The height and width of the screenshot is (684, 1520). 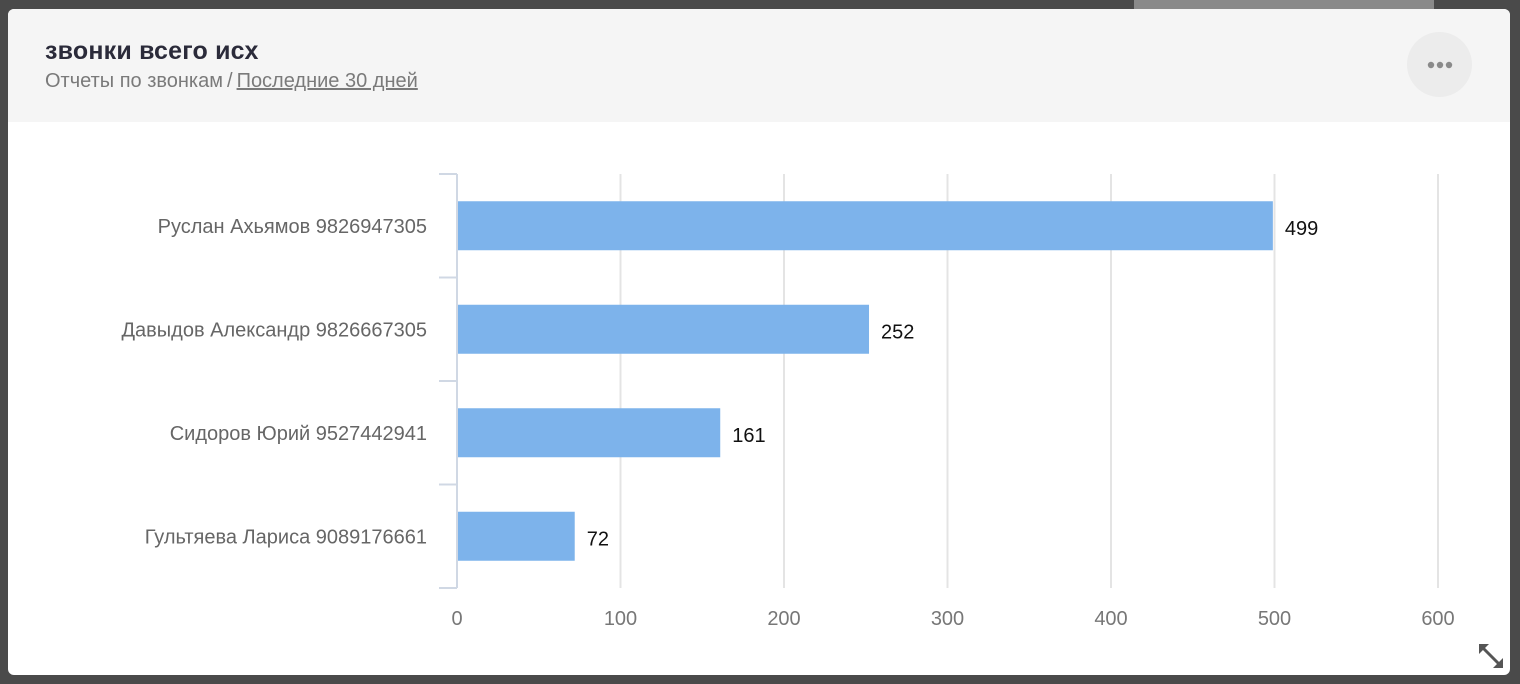 I want to click on resize-handle, so click(x=1491, y=656).